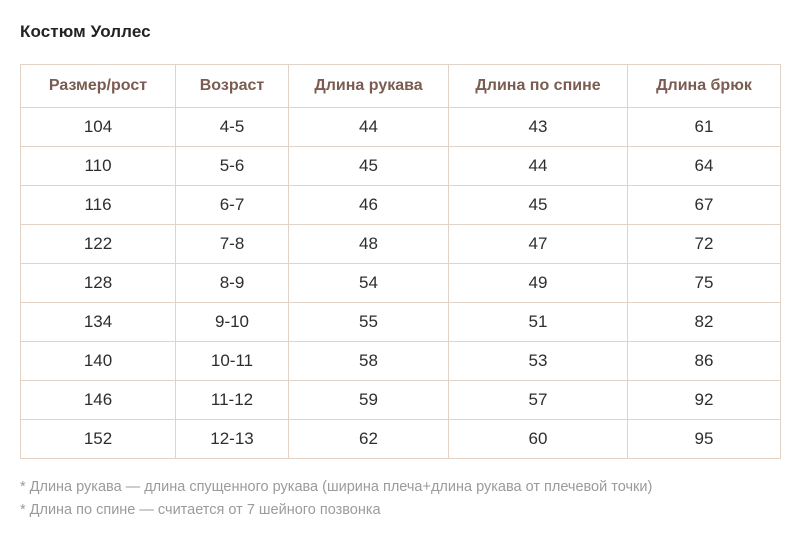 The width and height of the screenshot is (800, 537). What do you see at coordinates (368, 283) in the screenshot?
I see `table-cell: 54` at bounding box center [368, 283].